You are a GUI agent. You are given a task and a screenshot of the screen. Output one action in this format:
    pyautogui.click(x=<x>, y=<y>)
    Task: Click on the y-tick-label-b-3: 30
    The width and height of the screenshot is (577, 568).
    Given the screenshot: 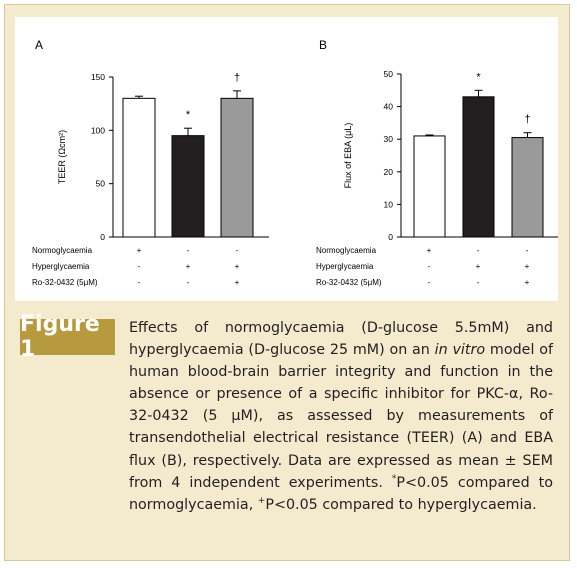 What is the action you would take?
    pyautogui.click(x=389, y=139)
    